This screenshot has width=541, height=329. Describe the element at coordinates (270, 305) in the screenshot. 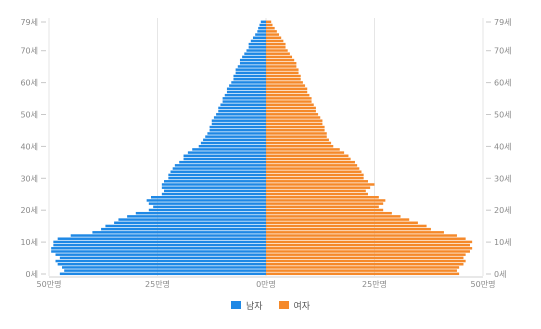

I see `legend: 남자 여자` at that location.